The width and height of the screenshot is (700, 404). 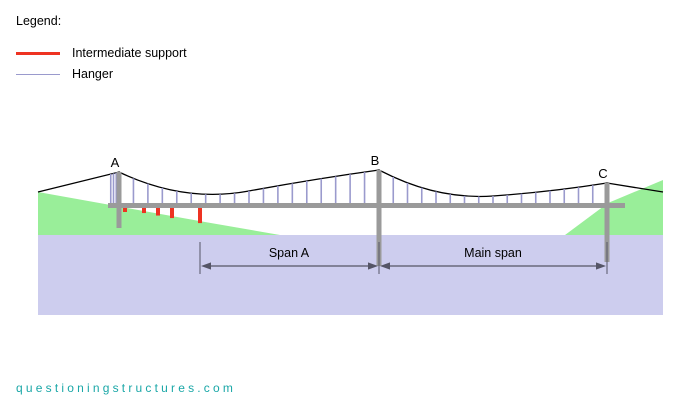 What do you see at coordinates (289, 253) in the screenshot?
I see `dimension-label: Span A` at bounding box center [289, 253].